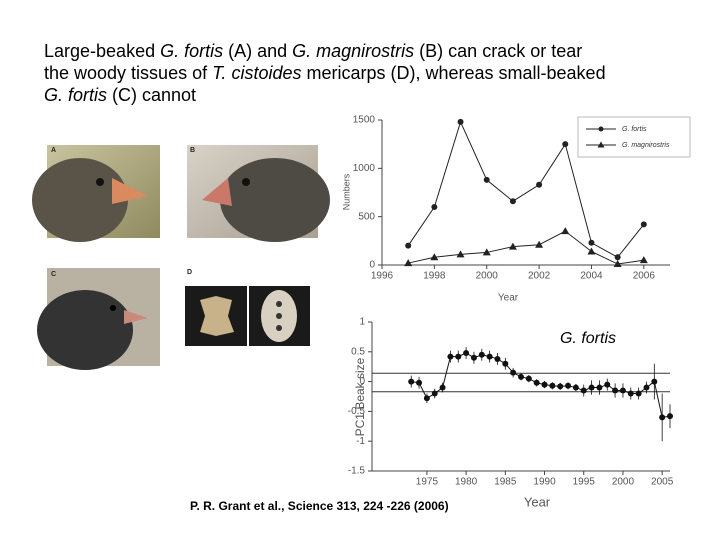 This screenshot has width=720, height=540. I want to click on legend-box, so click(634, 137).